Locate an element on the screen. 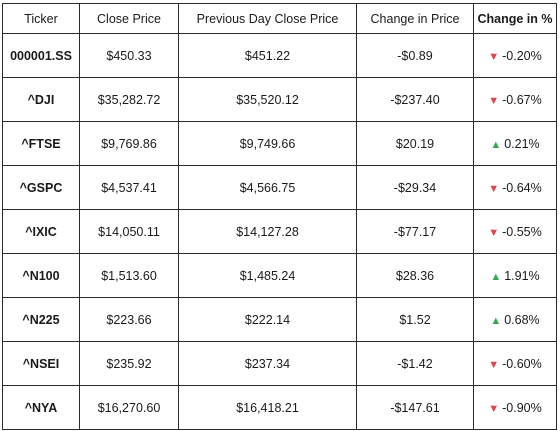 Image resolution: width=560 pixels, height=431 pixels. ticker-cell: ^FTSE is located at coordinates (41, 143).